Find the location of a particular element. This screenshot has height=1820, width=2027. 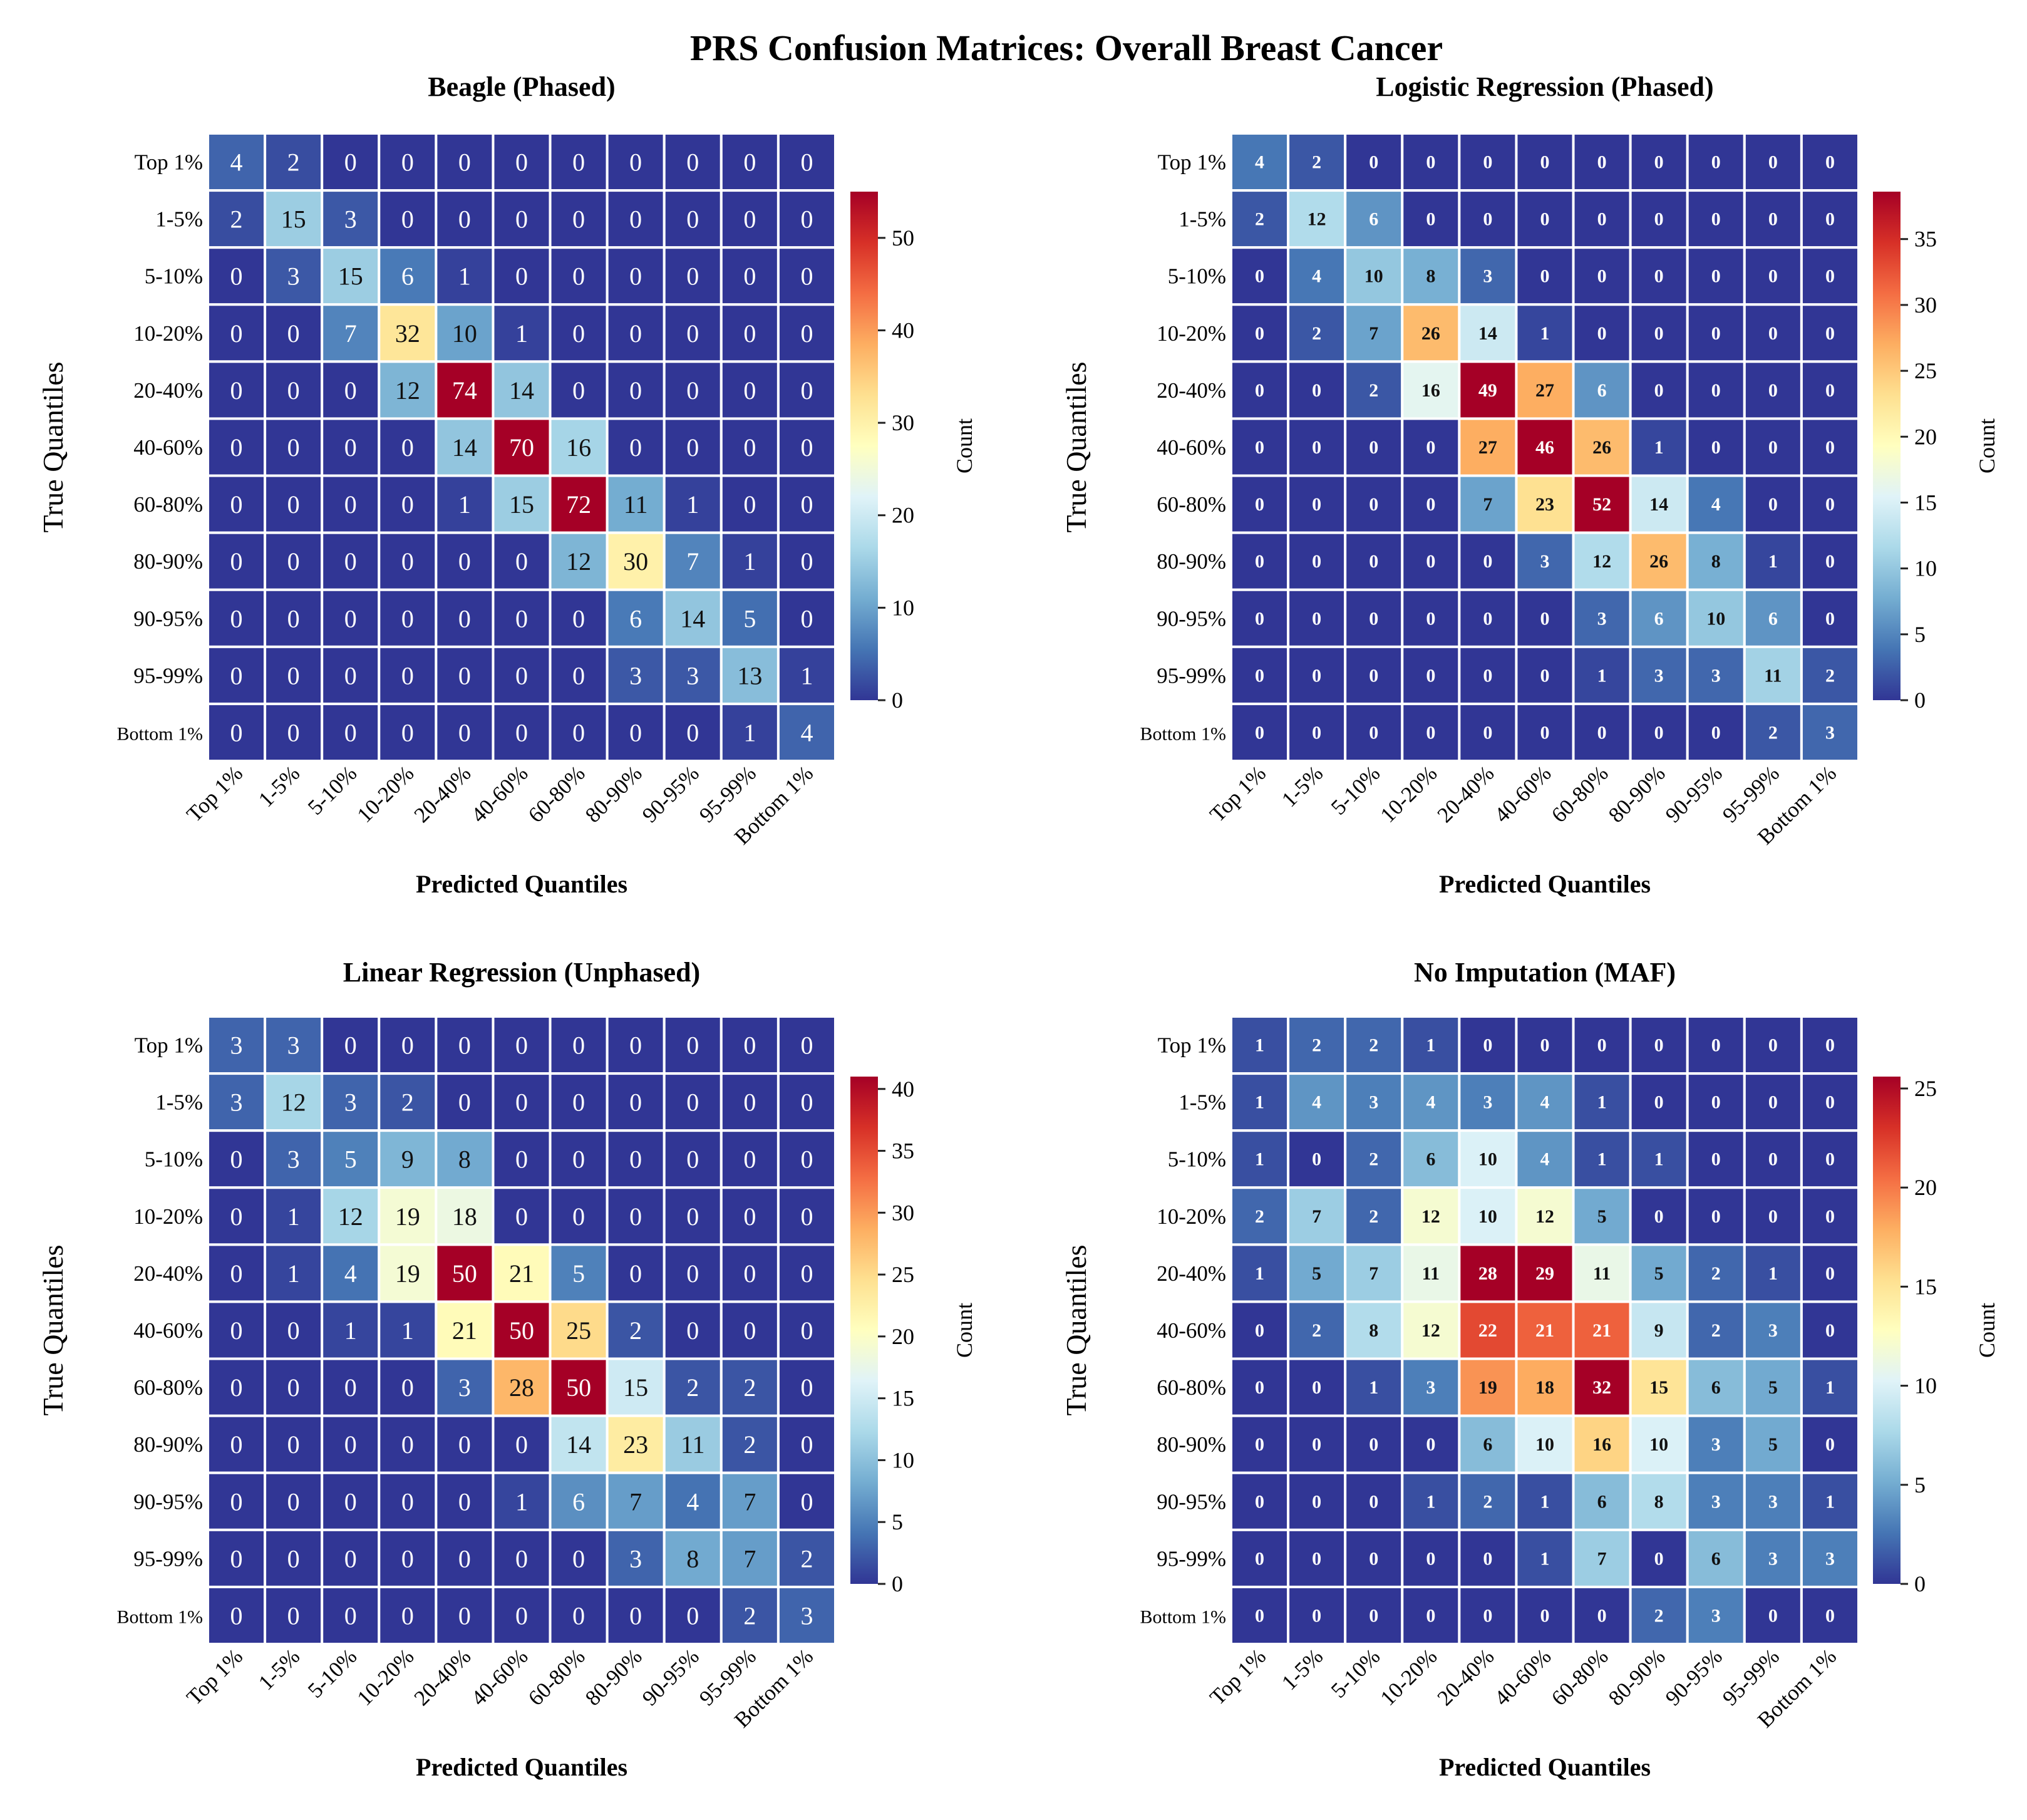

cell-value-label: 12 is located at coordinates (1430, 1331).